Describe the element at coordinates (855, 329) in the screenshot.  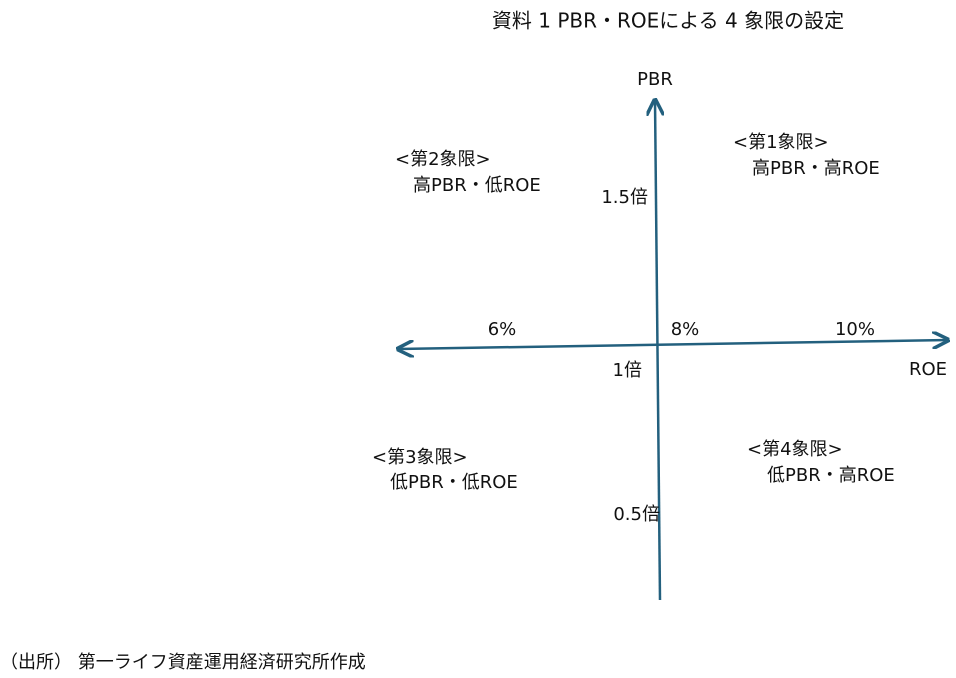
I see `x-tick-label: 10%` at that location.